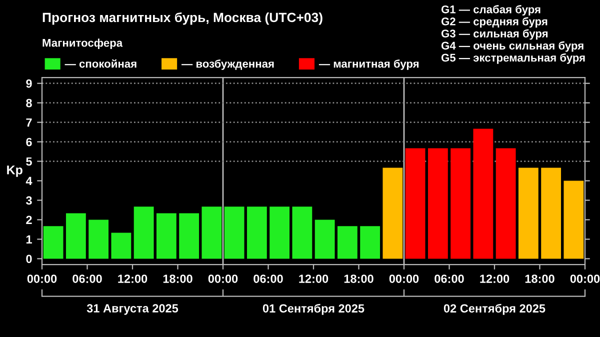 The image size is (600, 337). I want to click on y-tick-label: 1, so click(29, 239).